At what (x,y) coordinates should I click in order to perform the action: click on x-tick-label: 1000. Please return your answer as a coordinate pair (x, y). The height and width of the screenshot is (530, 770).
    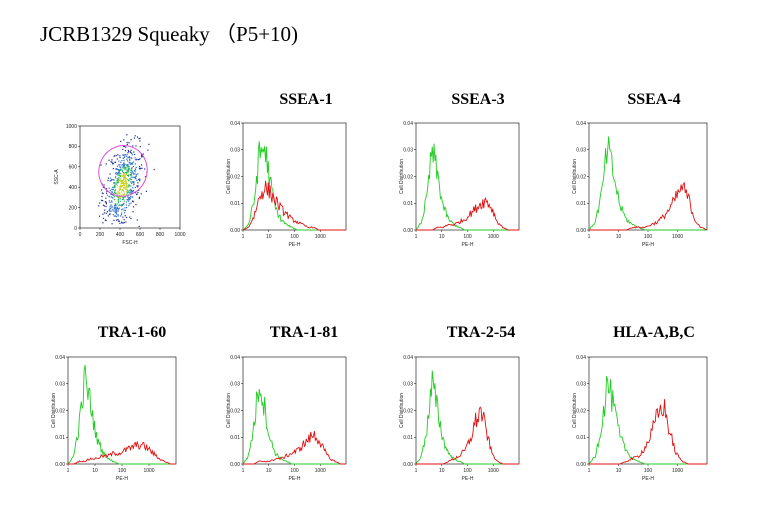
    Looking at the image, I should click on (677, 471).